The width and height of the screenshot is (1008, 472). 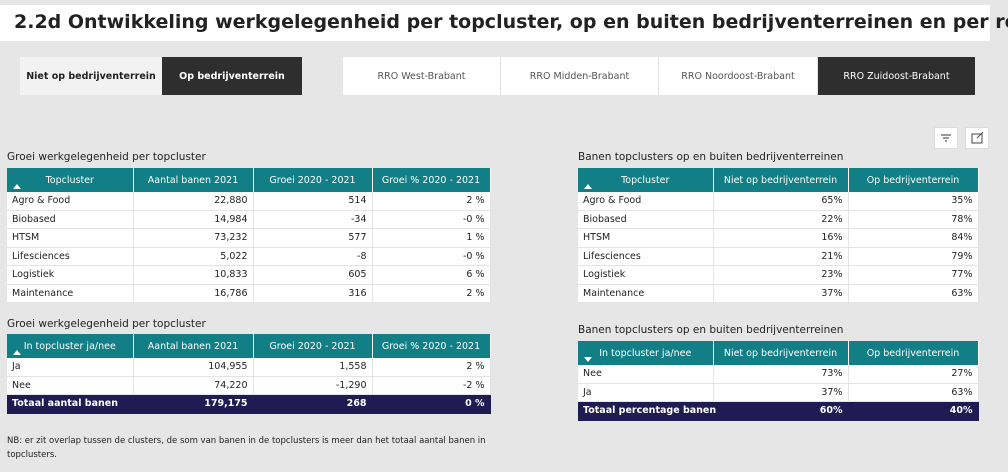 What do you see at coordinates (913, 201) in the screenshot?
I see `table-cell: 35%` at bounding box center [913, 201].